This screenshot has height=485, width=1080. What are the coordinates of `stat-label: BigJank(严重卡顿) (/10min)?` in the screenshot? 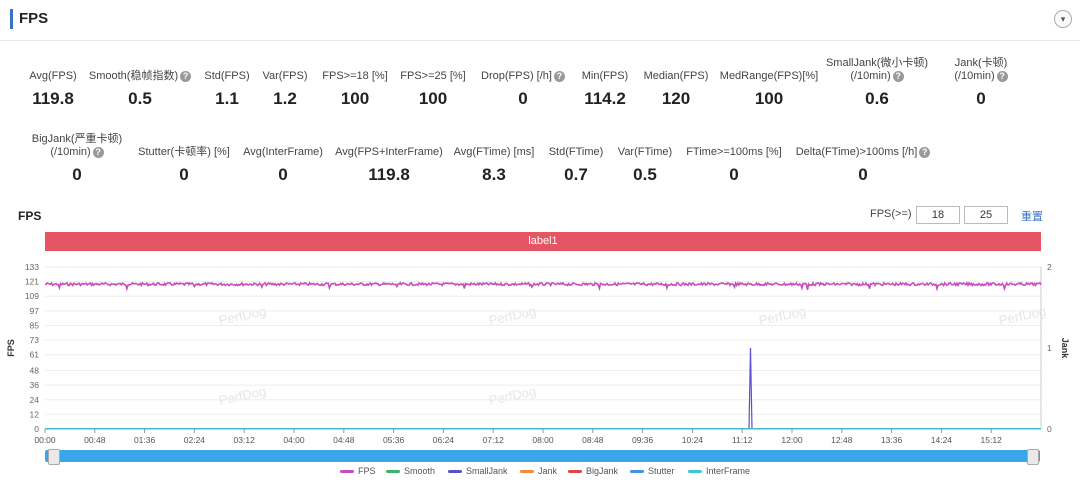 It's located at (77, 145).